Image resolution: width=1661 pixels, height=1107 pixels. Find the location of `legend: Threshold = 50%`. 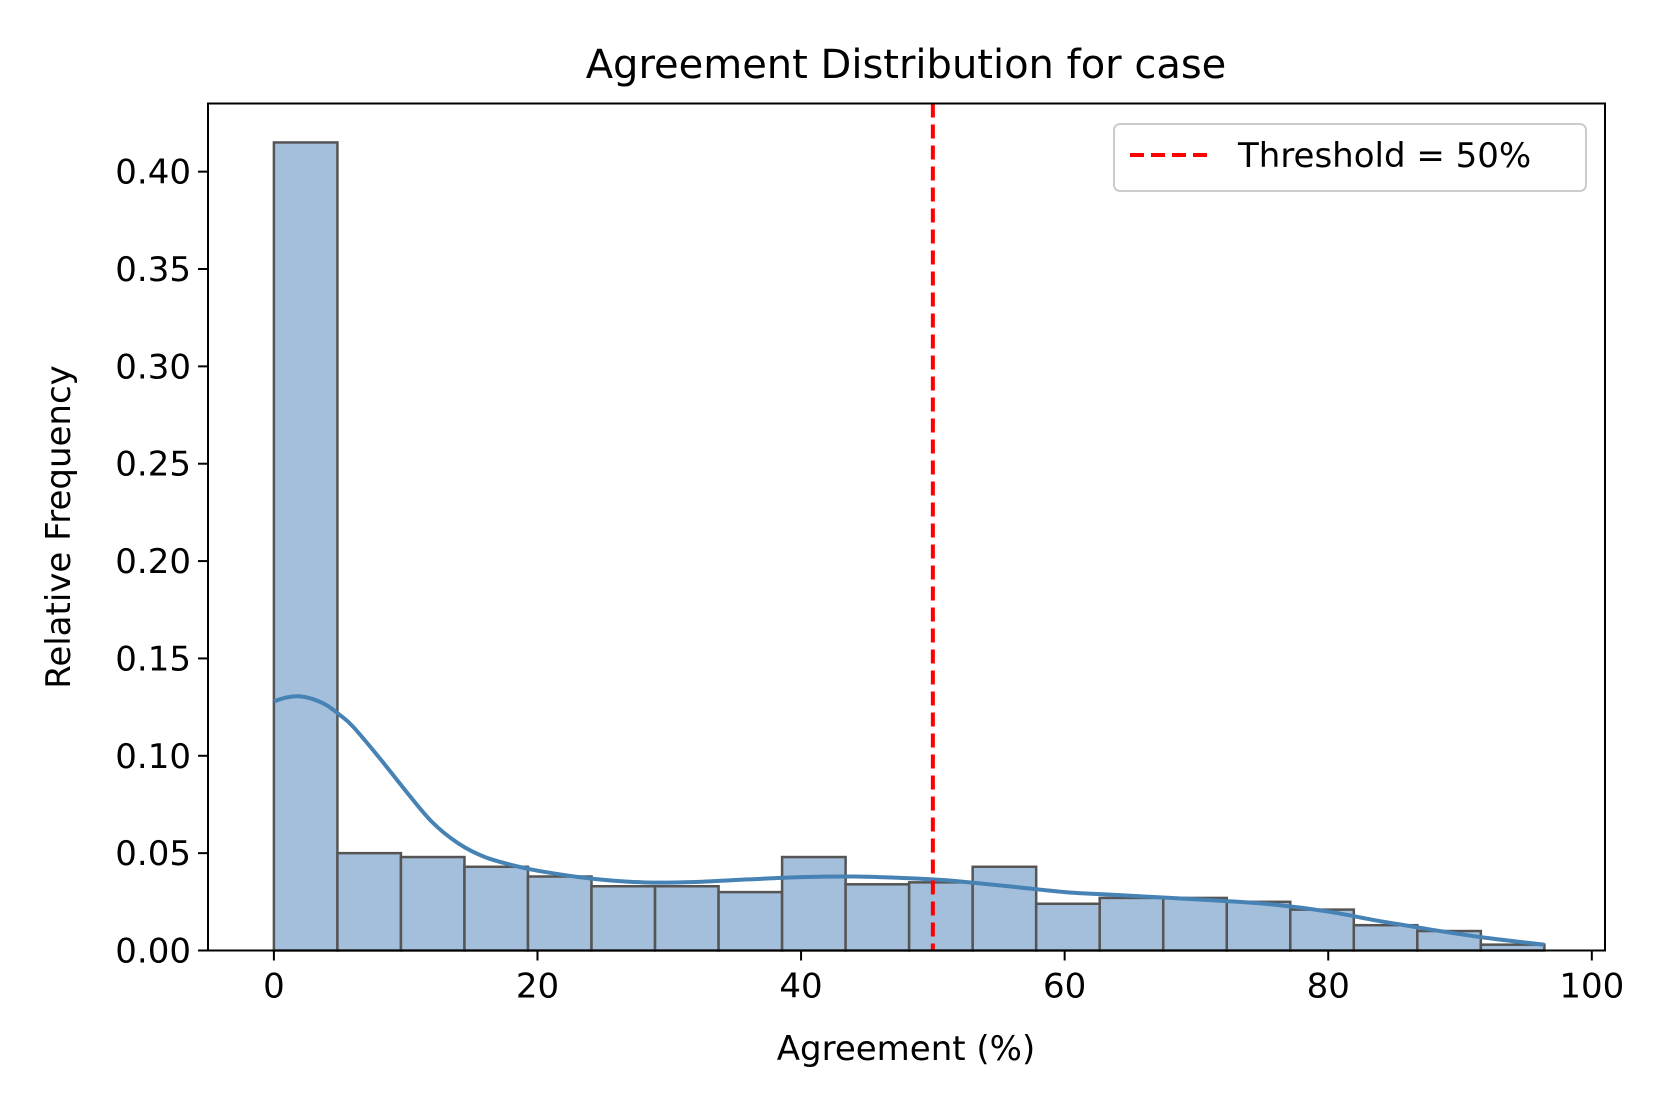

legend: Threshold = 50% is located at coordinates (1350, 157).